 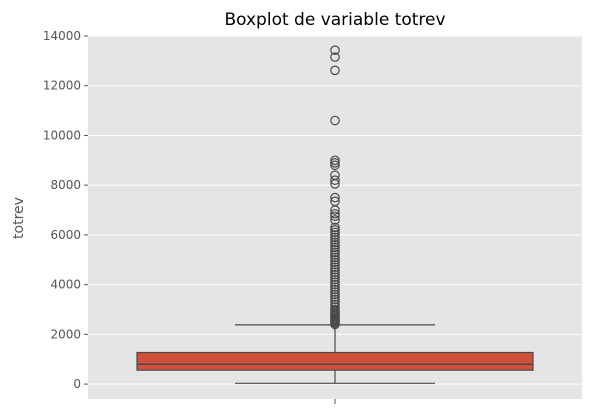 What do you see at coordinates (65, 185) in the screenshot?
I see `y-tick-label: 8000` at bounding box center [65, 185].